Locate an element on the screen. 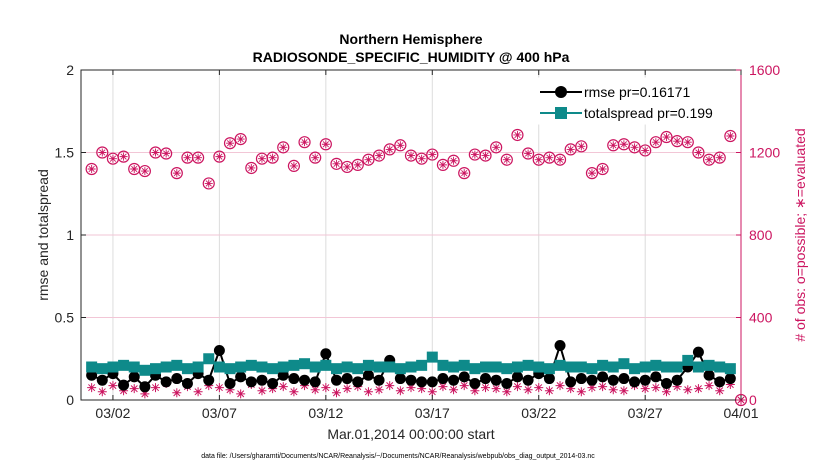 This screenshot has width=830, height=470. y-tick-label: 2 is located at coordinates (70, 70).